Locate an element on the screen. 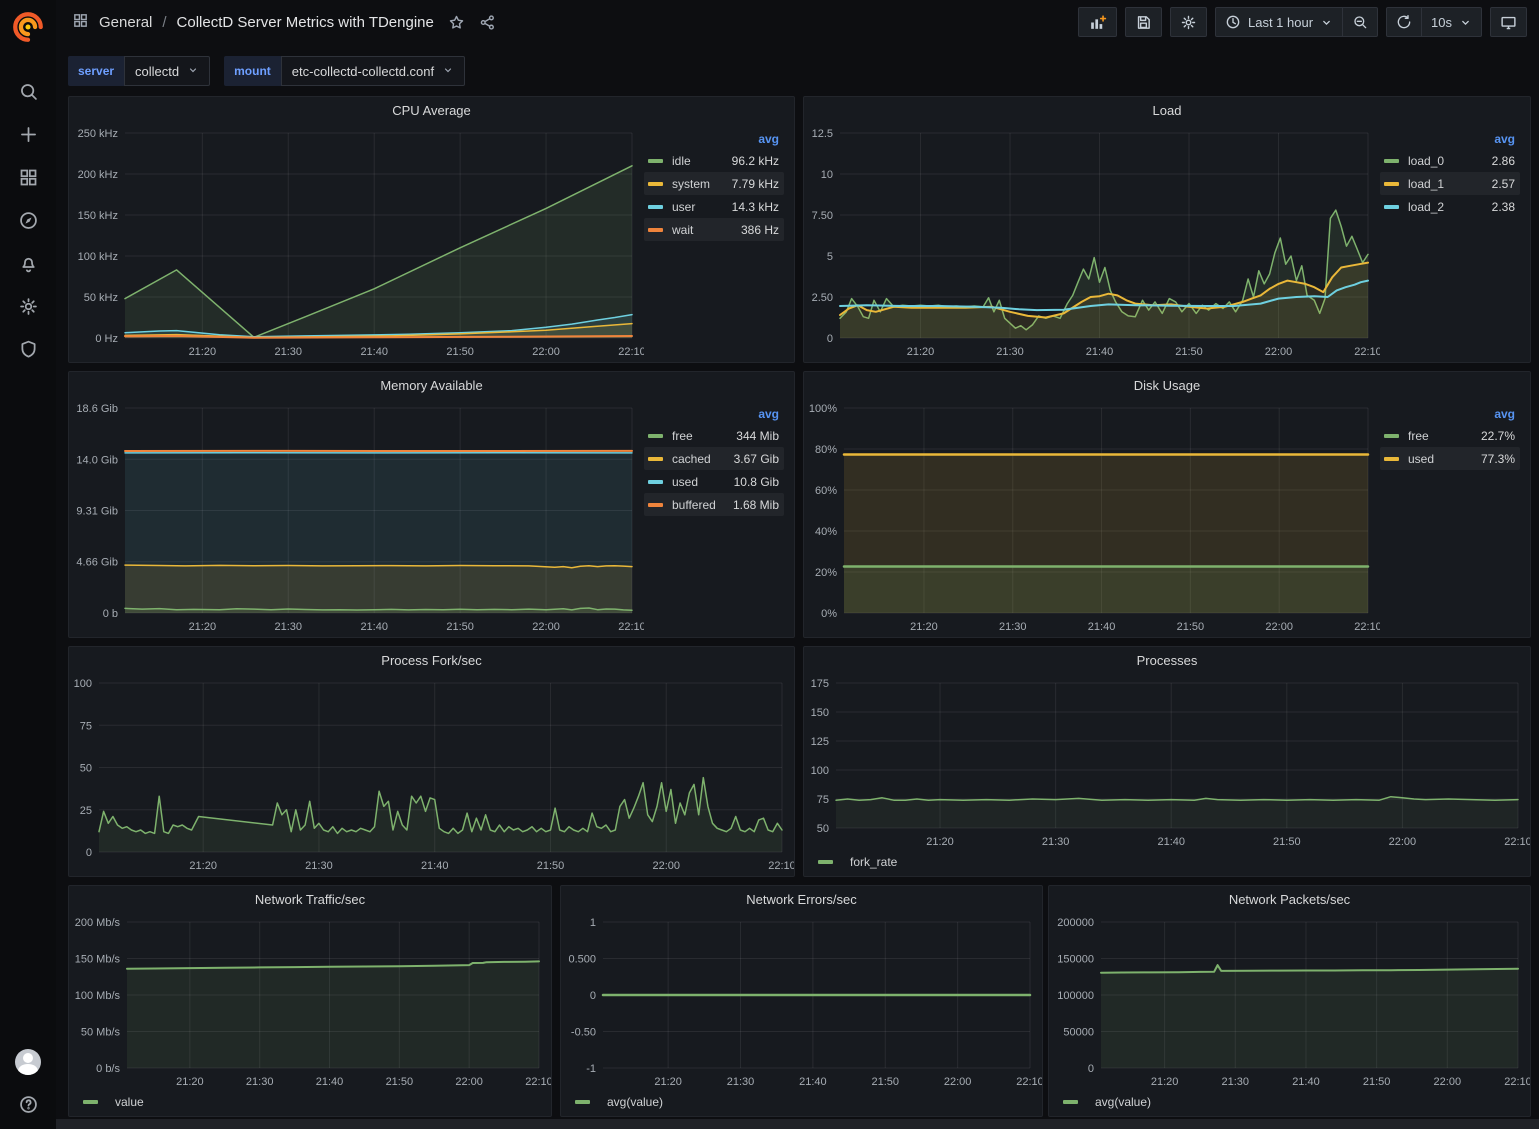 This screenshot has width=1539, height=1129. grafana-logo-icon is located at coordinates (28, 27).